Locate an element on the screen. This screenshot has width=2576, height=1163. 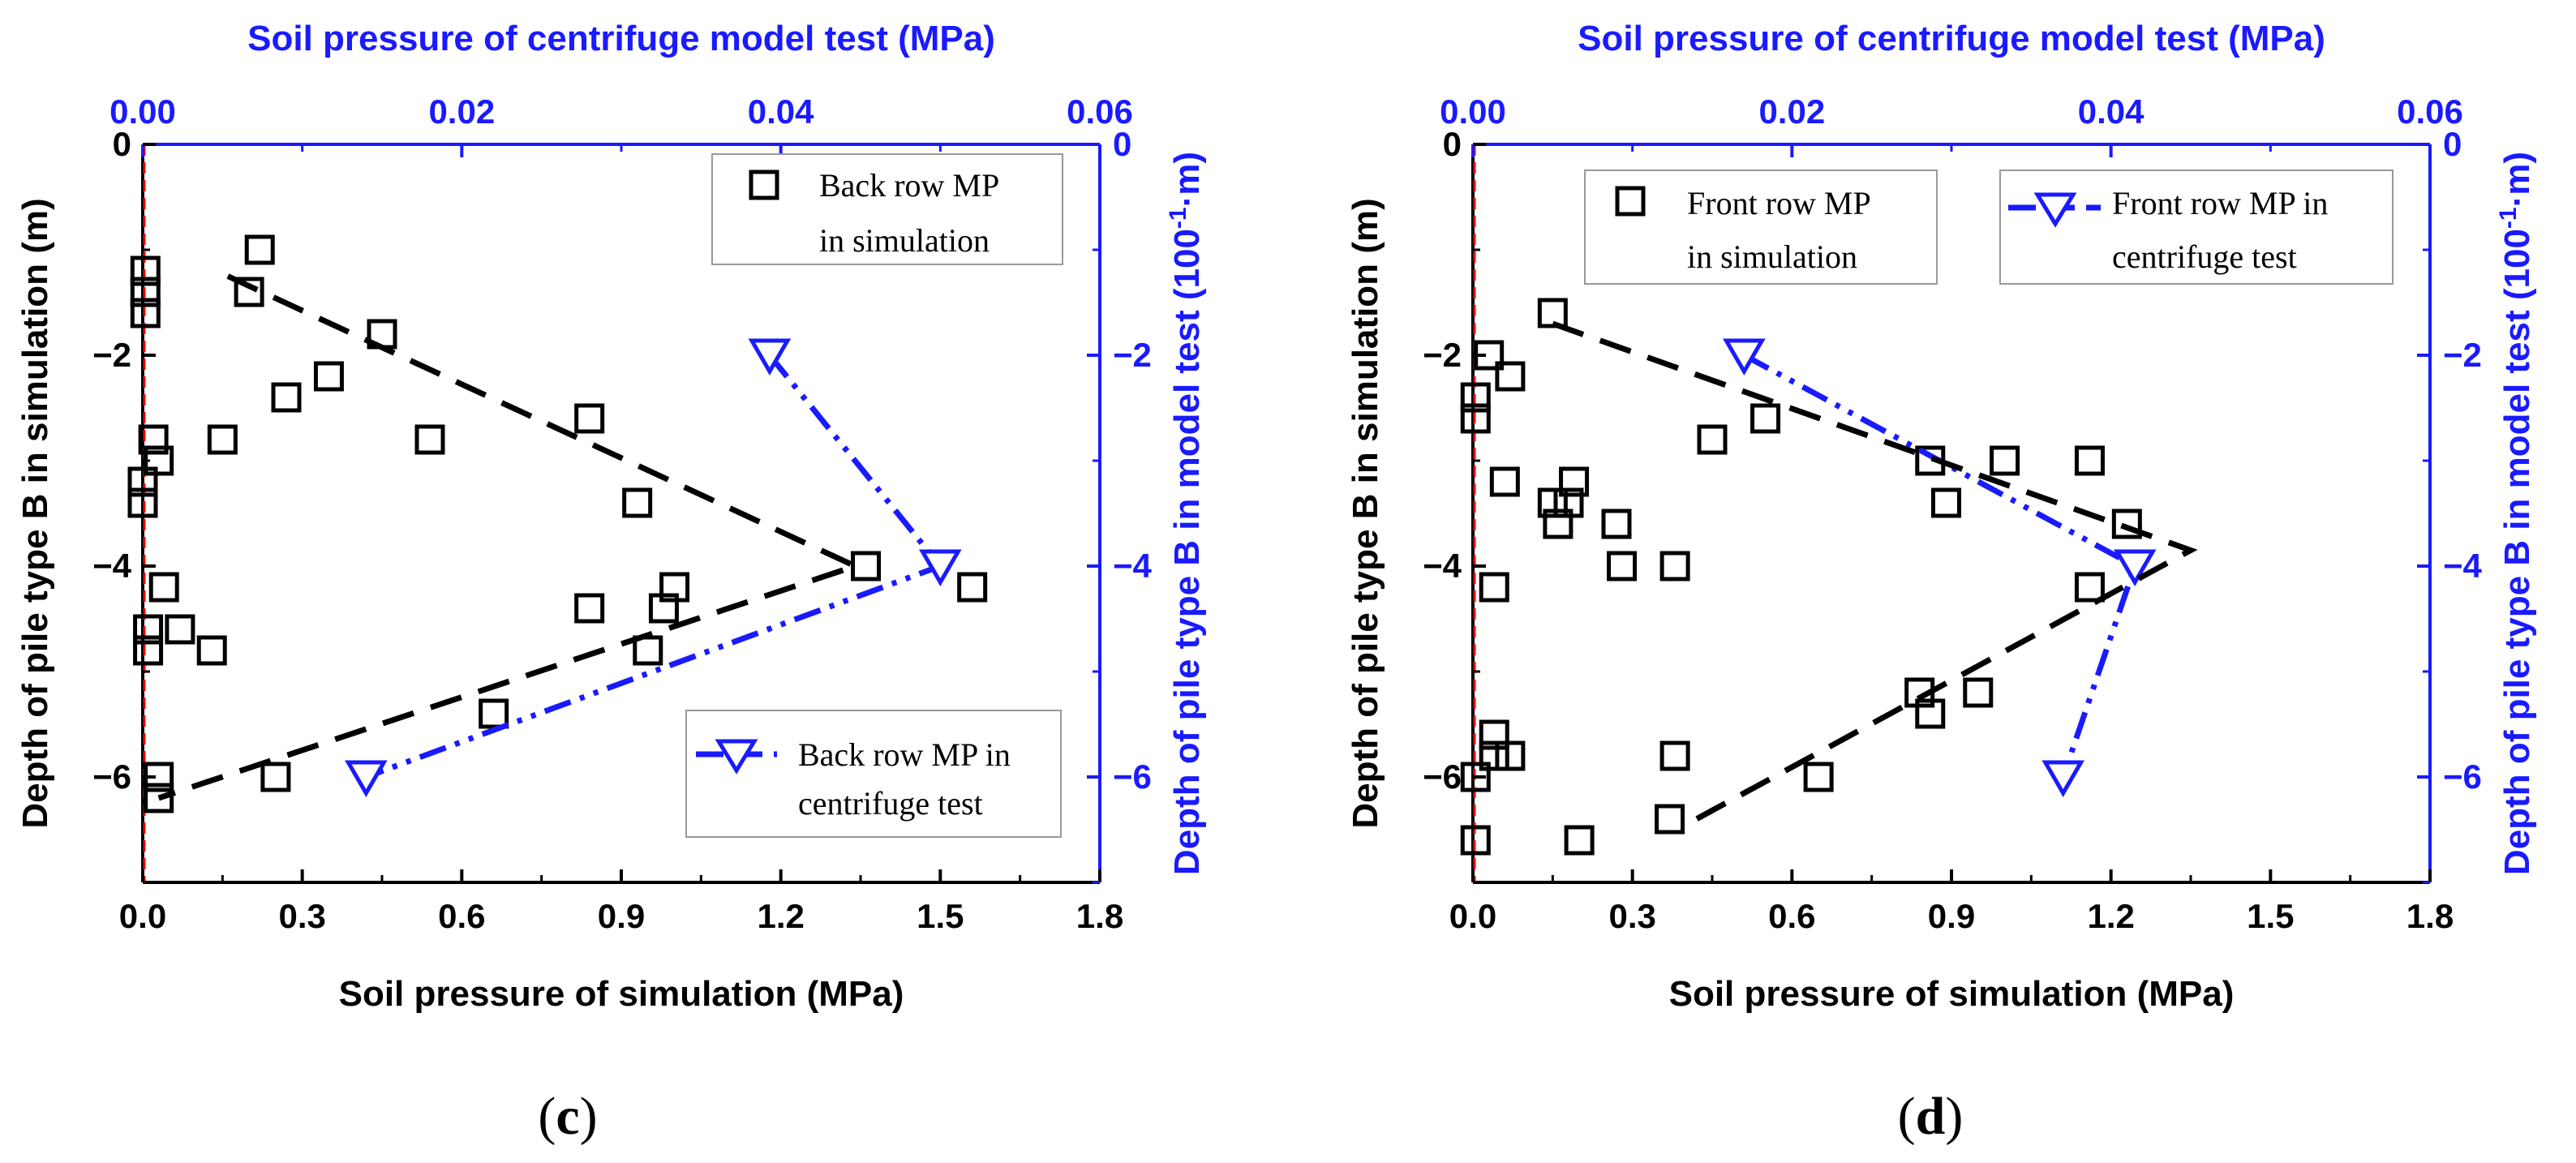
legend-simulation-marker is located at coordinates (1630, 201).